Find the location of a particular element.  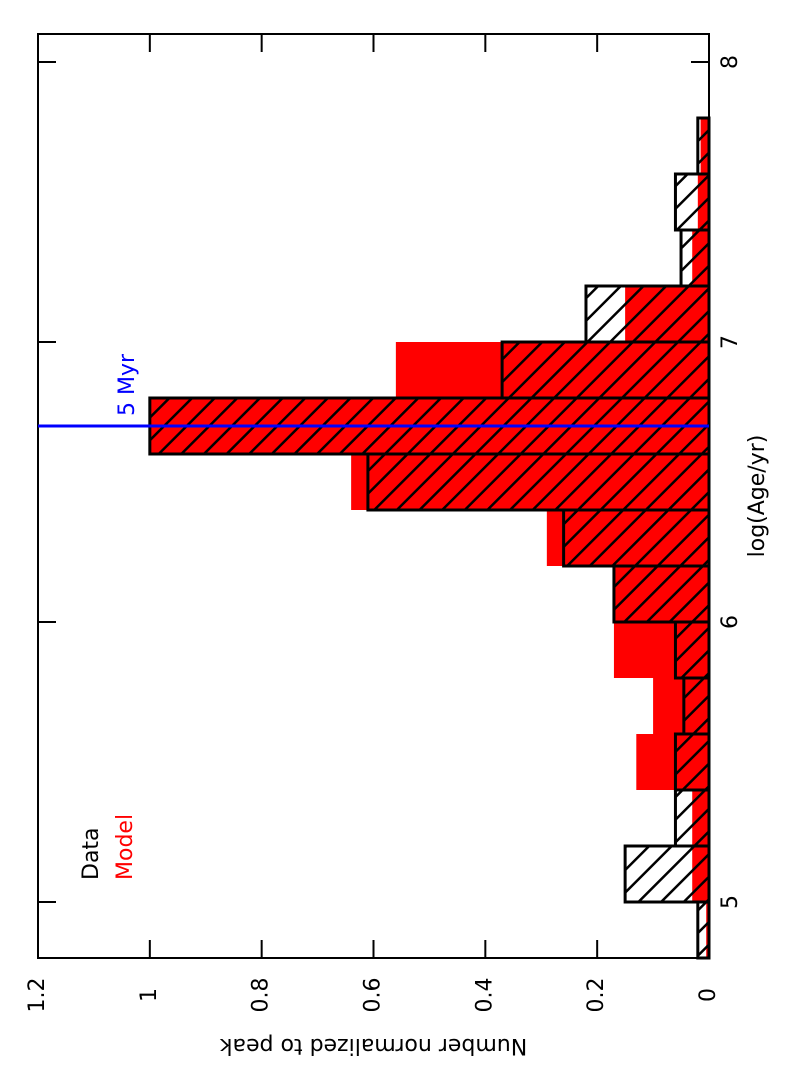

x-tick-label: 7 is located at coordinates (730, 342).